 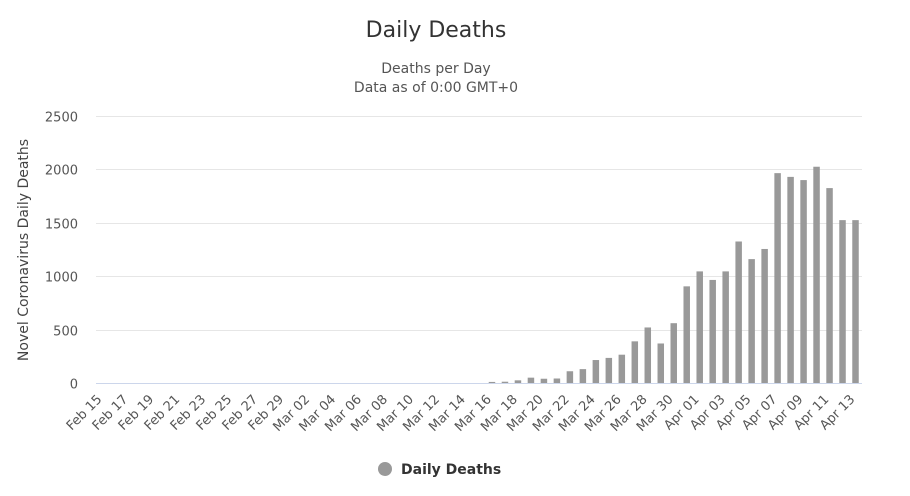 I want to click on chart-subtitle-line-1: Deaths per Day, so click(x=435, y=69).